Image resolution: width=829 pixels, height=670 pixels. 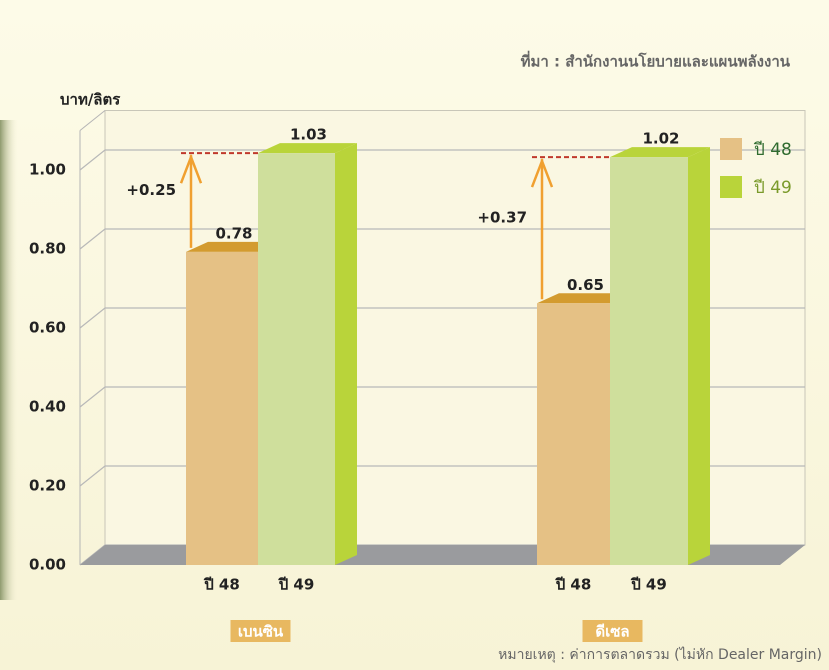 What do you see at coordinates (47, 249) in the screenshot?
I see `y-tick-label: 0.80` at bounding box center [47, 249].